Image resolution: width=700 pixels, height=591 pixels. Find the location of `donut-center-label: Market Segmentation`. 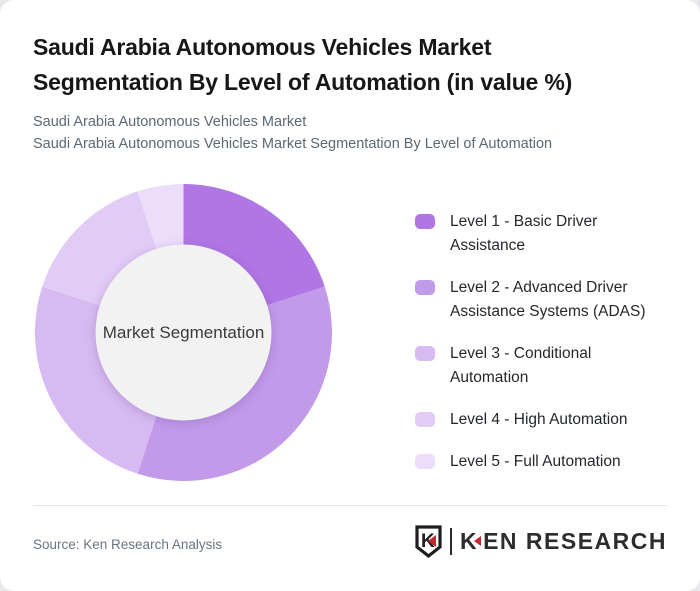

donut-center-label: Market Segmentation is located at coordinates (183, 332).